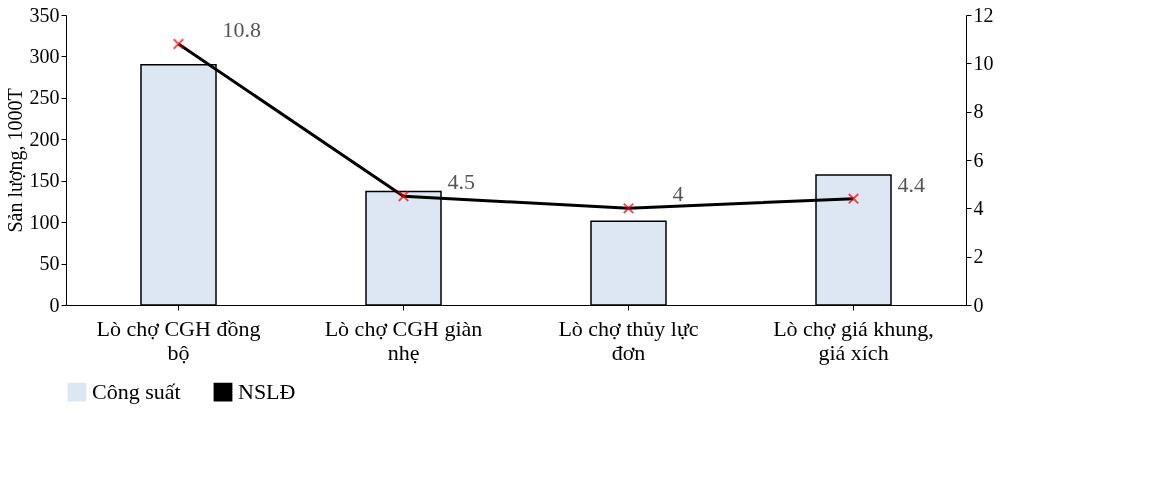 This screenshot has width=1168, height=501. What do you see at coordinates (44, 14) in the screenshot?
I see `y-tick-label: 350` at bounding box center [44, 14].